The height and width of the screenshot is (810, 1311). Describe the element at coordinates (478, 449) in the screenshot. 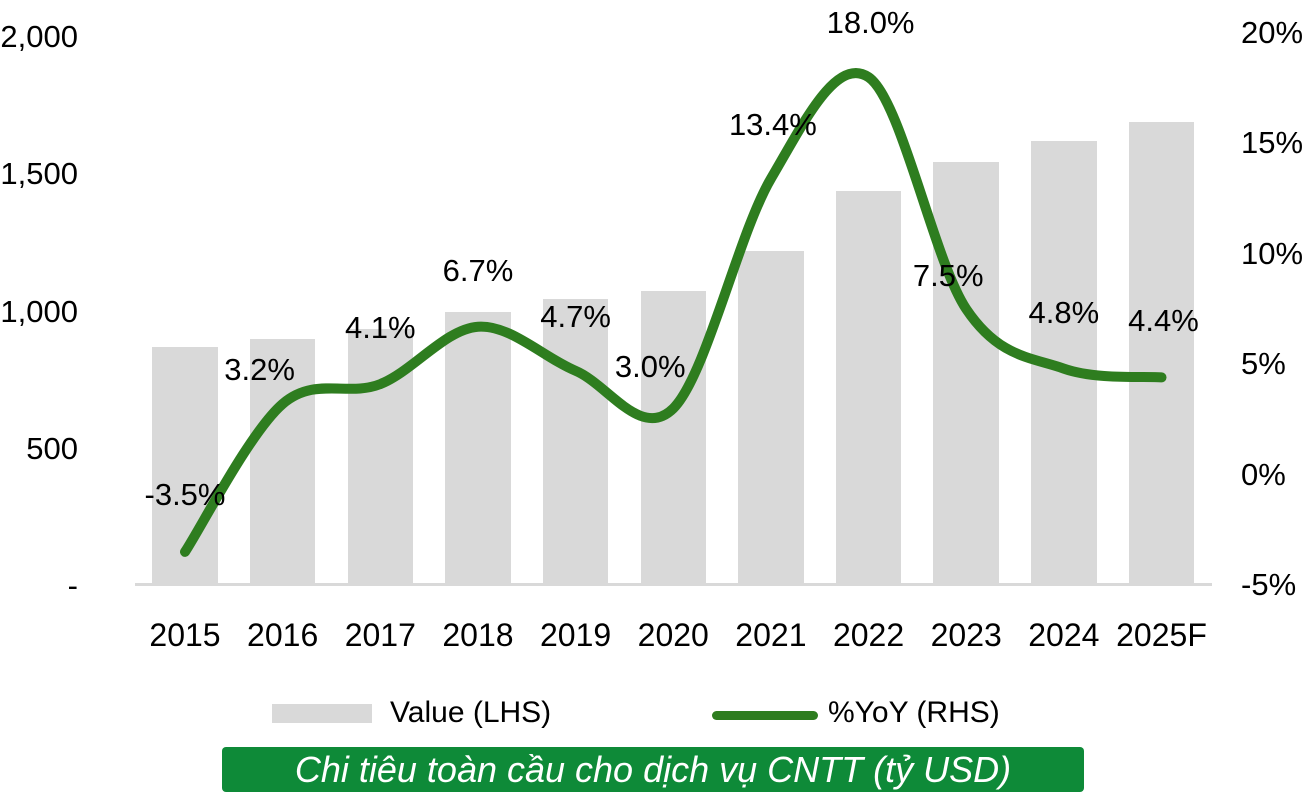

I see `bar-2018` at that location.